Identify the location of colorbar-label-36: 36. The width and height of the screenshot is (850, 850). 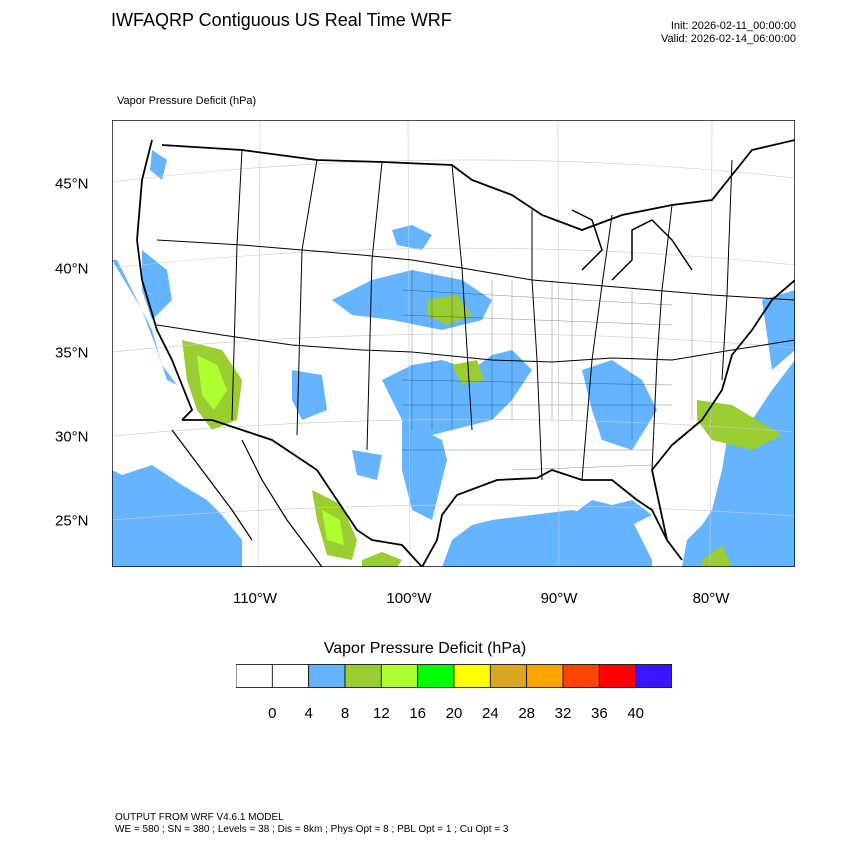
(599, 713).